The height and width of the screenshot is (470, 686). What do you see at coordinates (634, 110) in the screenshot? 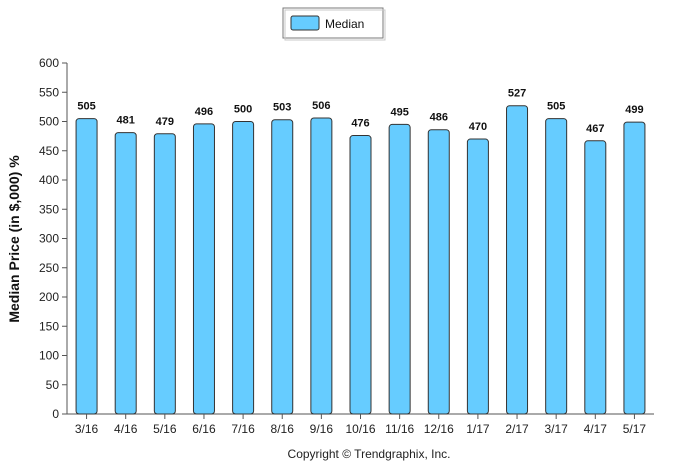
I see `data-label: 499` at bounding box center [634, 110].